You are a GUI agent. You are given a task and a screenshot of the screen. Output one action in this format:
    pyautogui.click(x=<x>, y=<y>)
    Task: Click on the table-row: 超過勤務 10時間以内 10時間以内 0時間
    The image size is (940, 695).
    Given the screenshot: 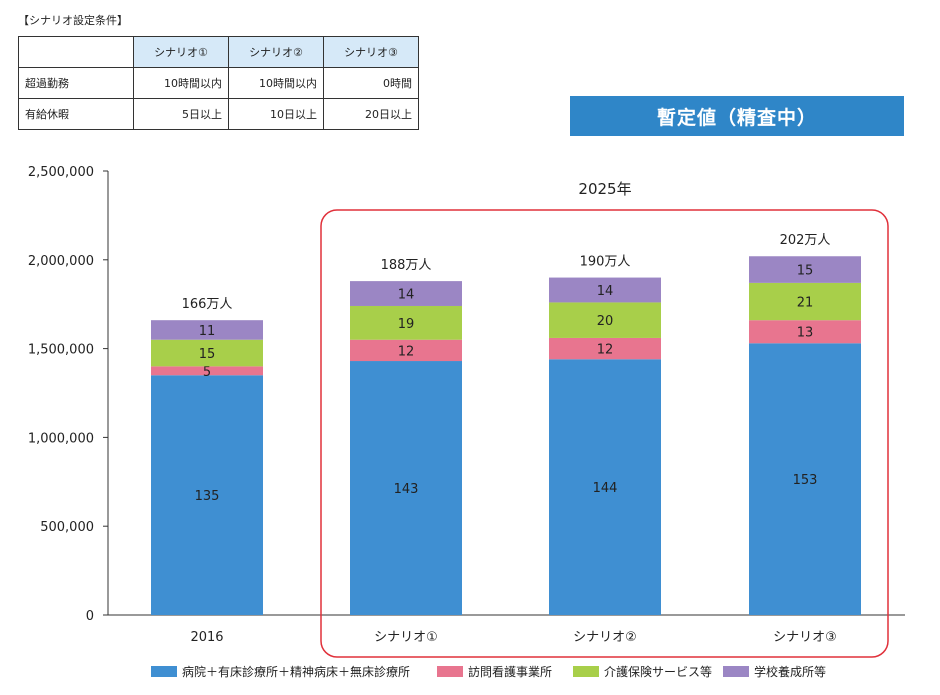 What is the action you would take?
    pyautogui.click(x=218, y=83)
    